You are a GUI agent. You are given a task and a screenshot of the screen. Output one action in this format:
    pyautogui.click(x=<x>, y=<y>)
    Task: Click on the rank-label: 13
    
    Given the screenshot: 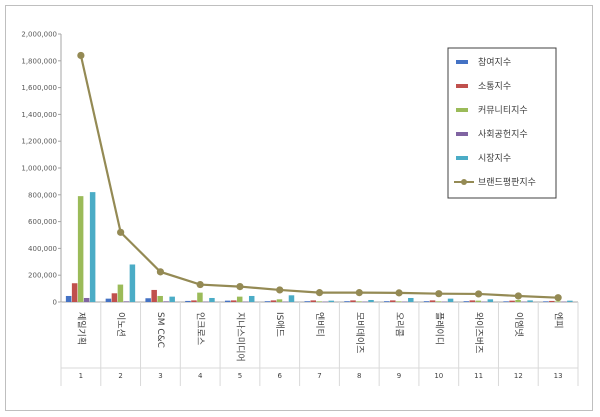 What is the action you would take?
    pyautogui.click(x=558, y=376)
    